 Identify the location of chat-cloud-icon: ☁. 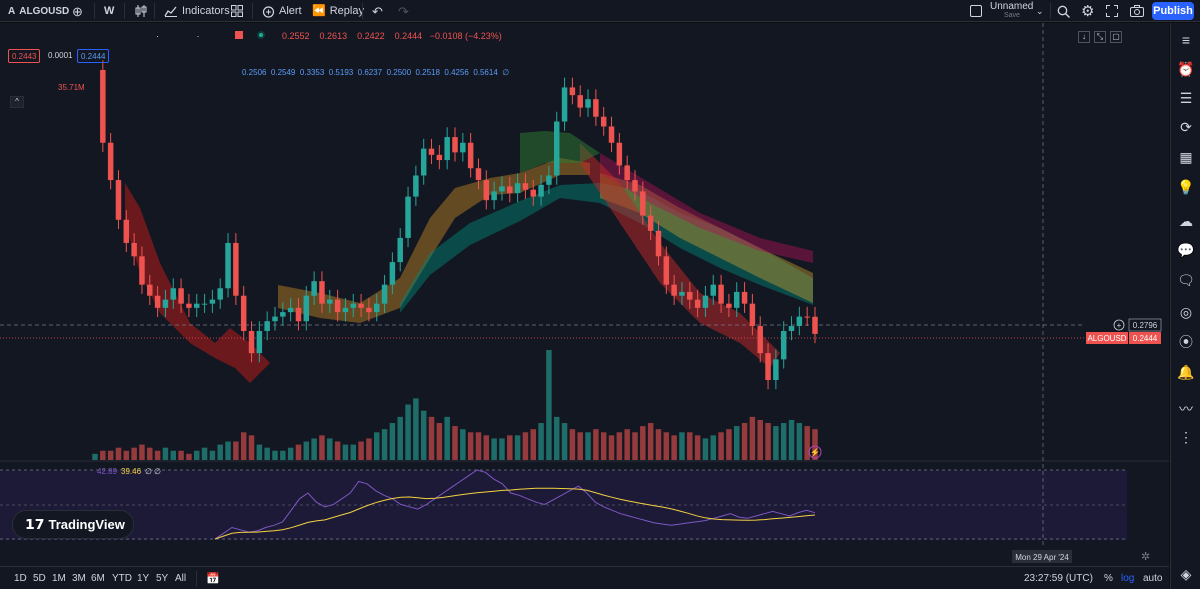
(1186, 221).